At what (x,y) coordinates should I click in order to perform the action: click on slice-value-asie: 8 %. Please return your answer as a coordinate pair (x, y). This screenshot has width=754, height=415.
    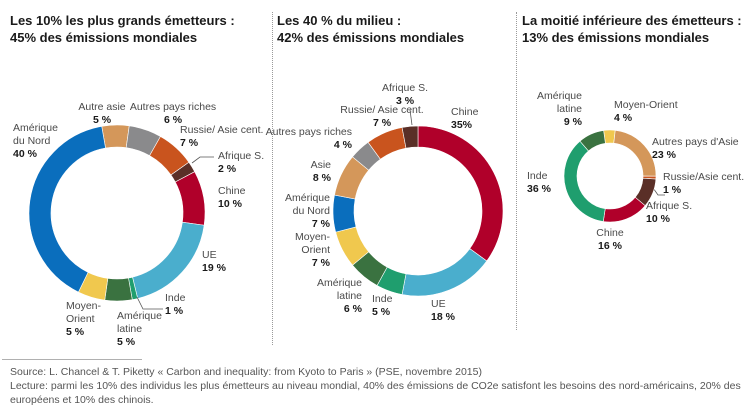
    Looking at the image, I should click on (322, 178).